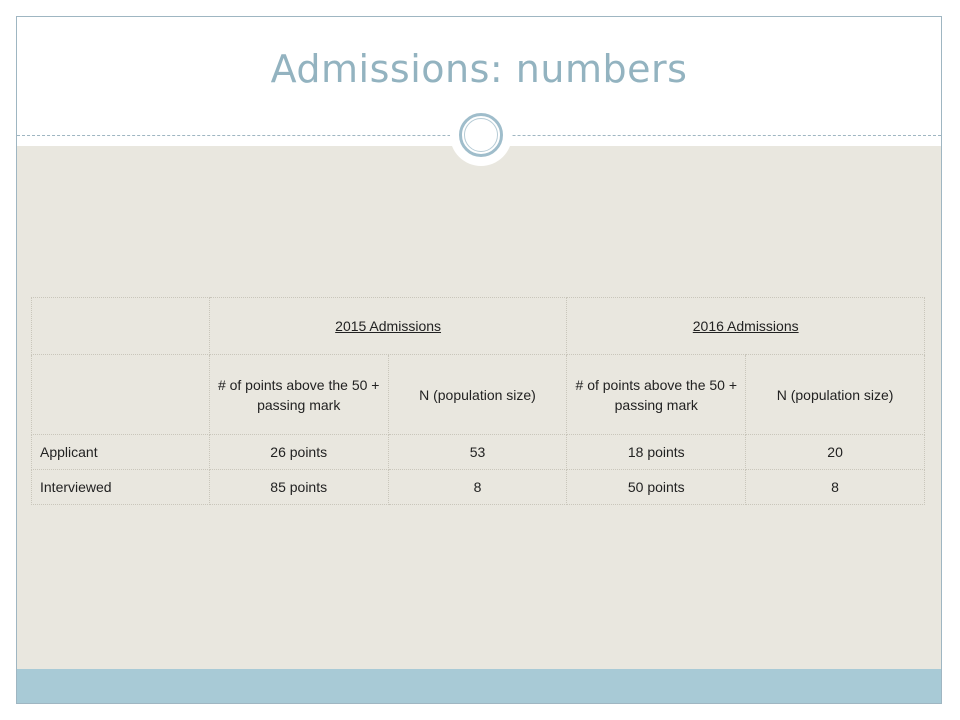 Image resolution: width=960 pixels, height=720 pixels. I want to click on year-header-cell: 2015 Admissions, so click(388, 326).